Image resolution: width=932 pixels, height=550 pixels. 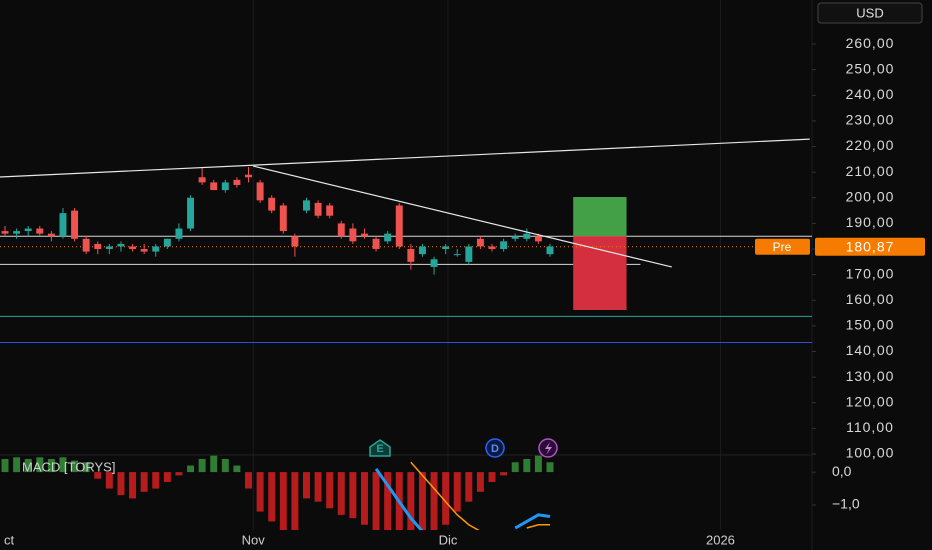 I want to click on y-tick-label: 120,00, so click(x=870, y=401).